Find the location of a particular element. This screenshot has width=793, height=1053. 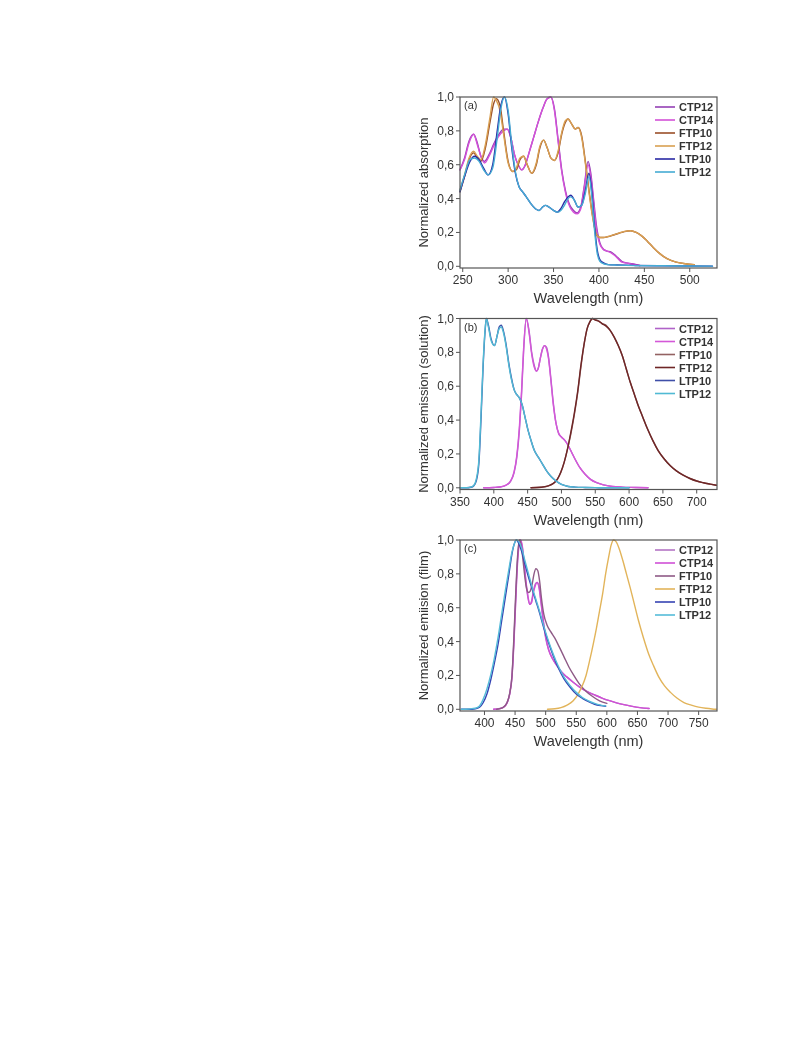

y-axis-title: Normalized absorption is located at coordinates (423, 182).